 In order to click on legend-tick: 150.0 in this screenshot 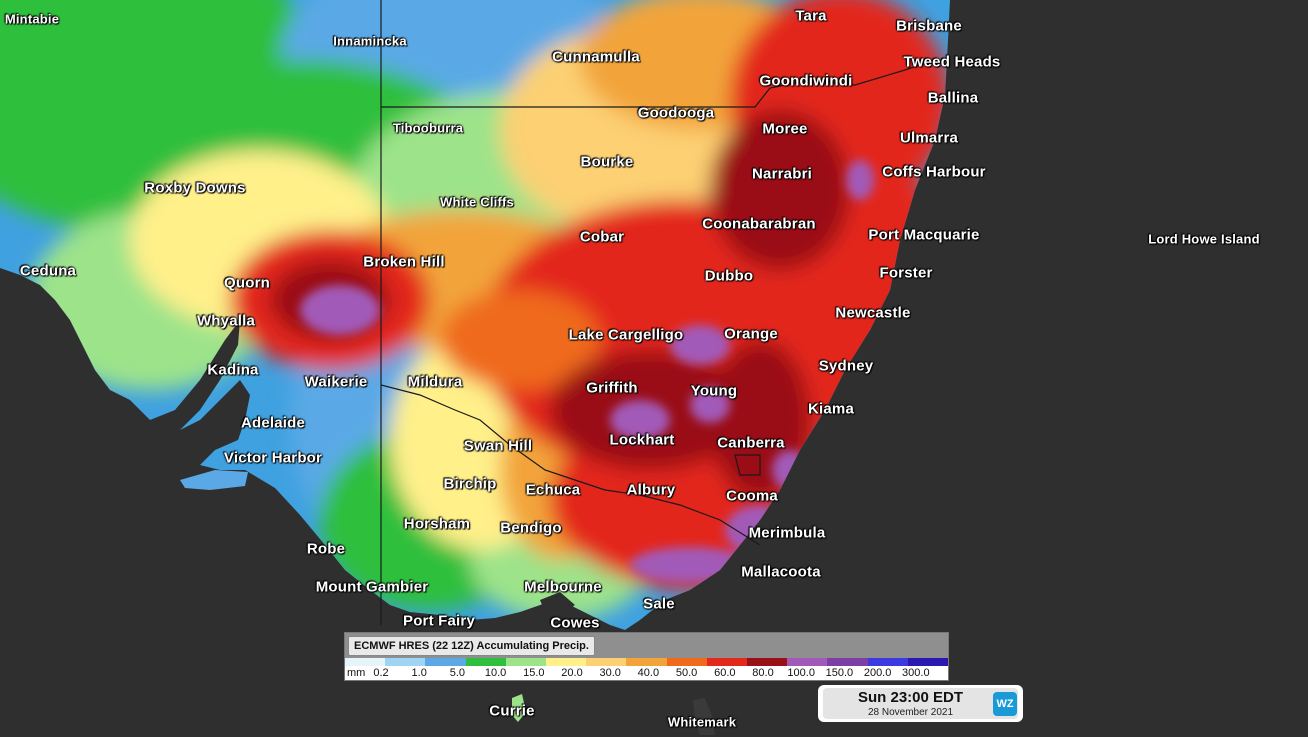, I will do `click(839, 673)`.